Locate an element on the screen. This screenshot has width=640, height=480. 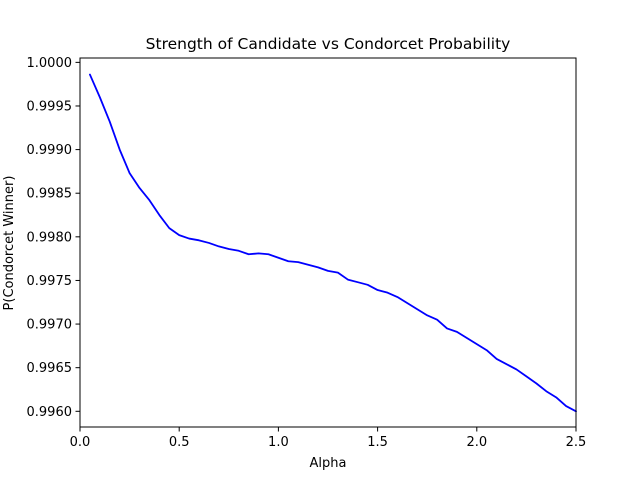
x-tick-label: 0.0 is located at coordinates (80, 442).